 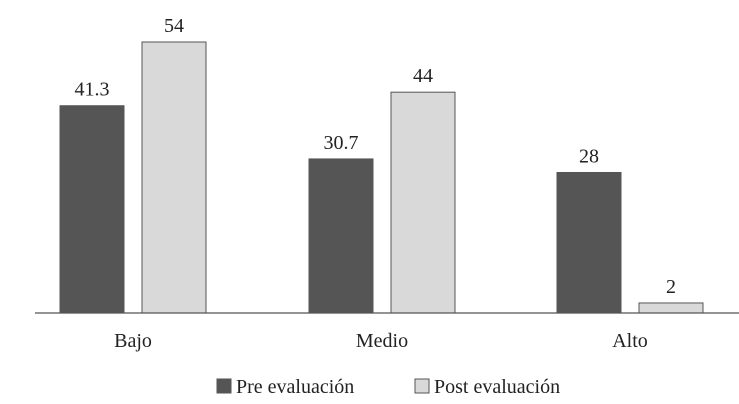 I want to click on bar-pre-bajo, so click(x=92, y=209).